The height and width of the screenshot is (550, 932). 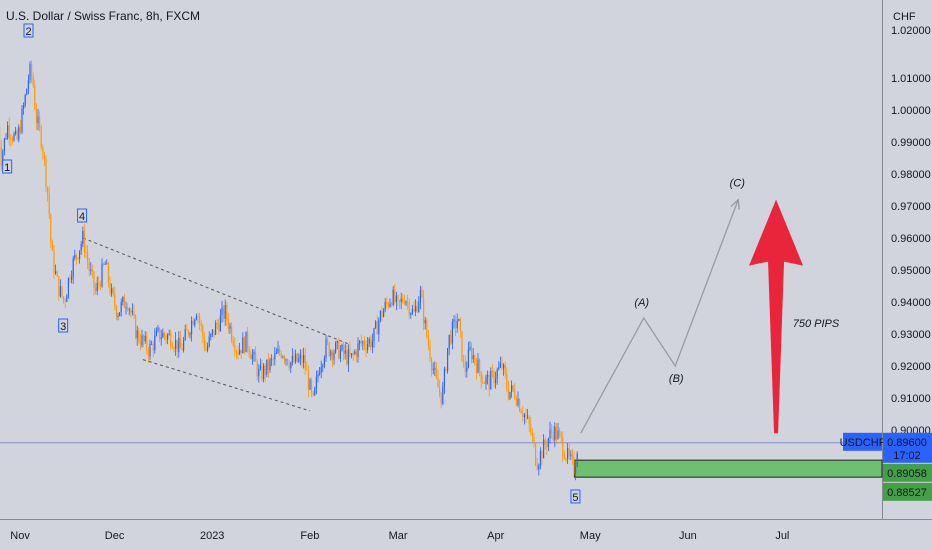 What do you see at coordinates (728, 468) in the screenshot?
I see `target-zone` at bounding box center [728, 468].